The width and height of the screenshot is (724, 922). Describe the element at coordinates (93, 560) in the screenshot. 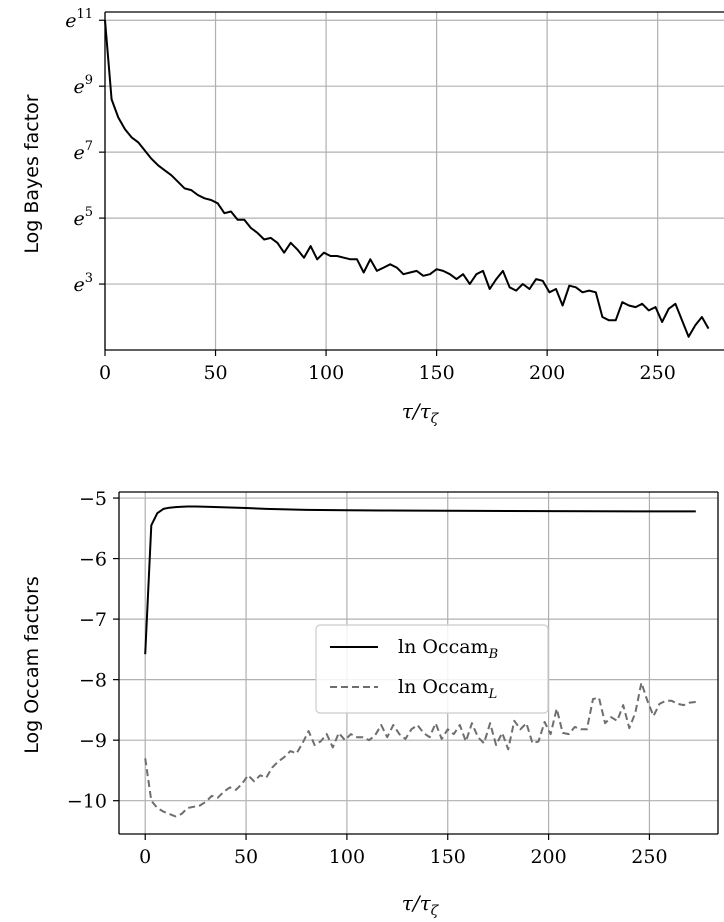

I see `y-tick-label: −6` at that location.